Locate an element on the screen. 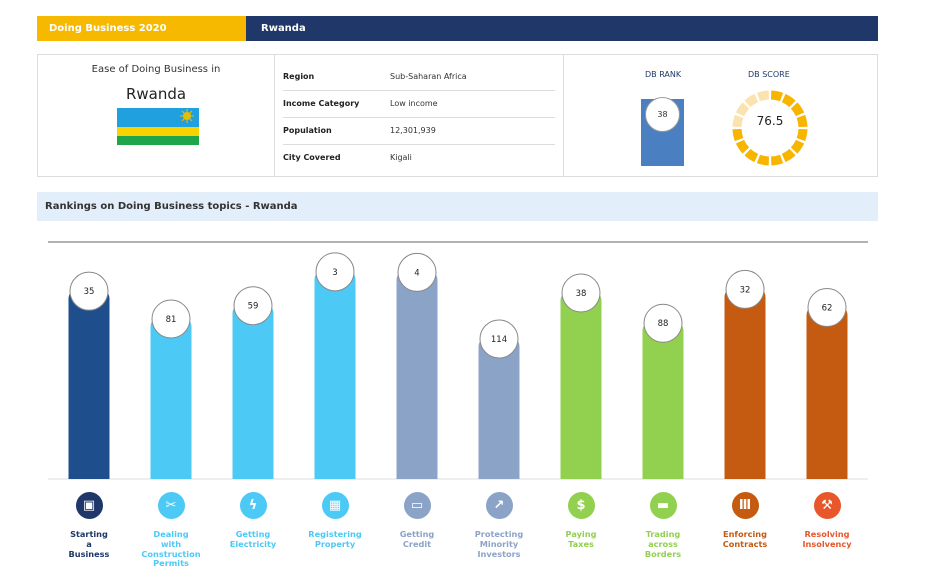  economy-name: Rwanda is located at coordinates (562, 28).